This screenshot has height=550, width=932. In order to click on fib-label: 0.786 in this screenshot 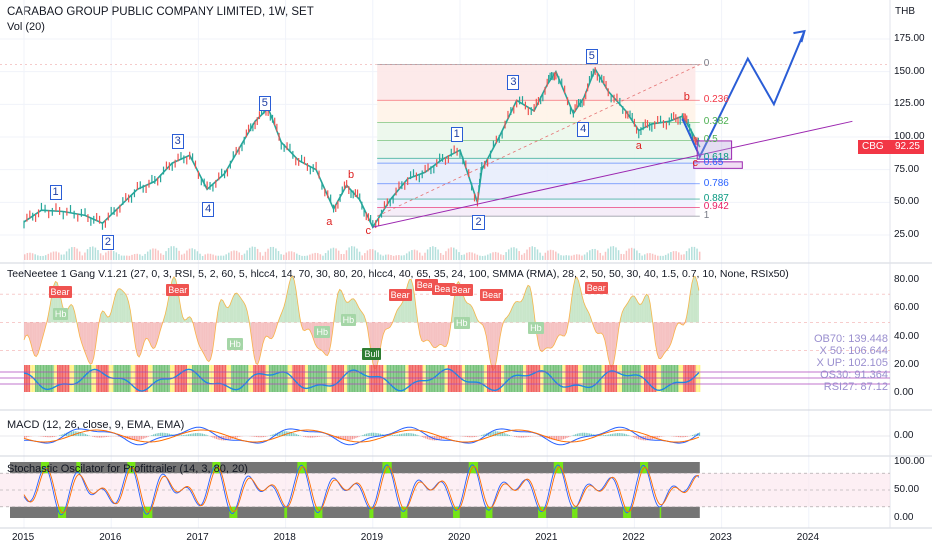, I will do `click(716, 183)`.